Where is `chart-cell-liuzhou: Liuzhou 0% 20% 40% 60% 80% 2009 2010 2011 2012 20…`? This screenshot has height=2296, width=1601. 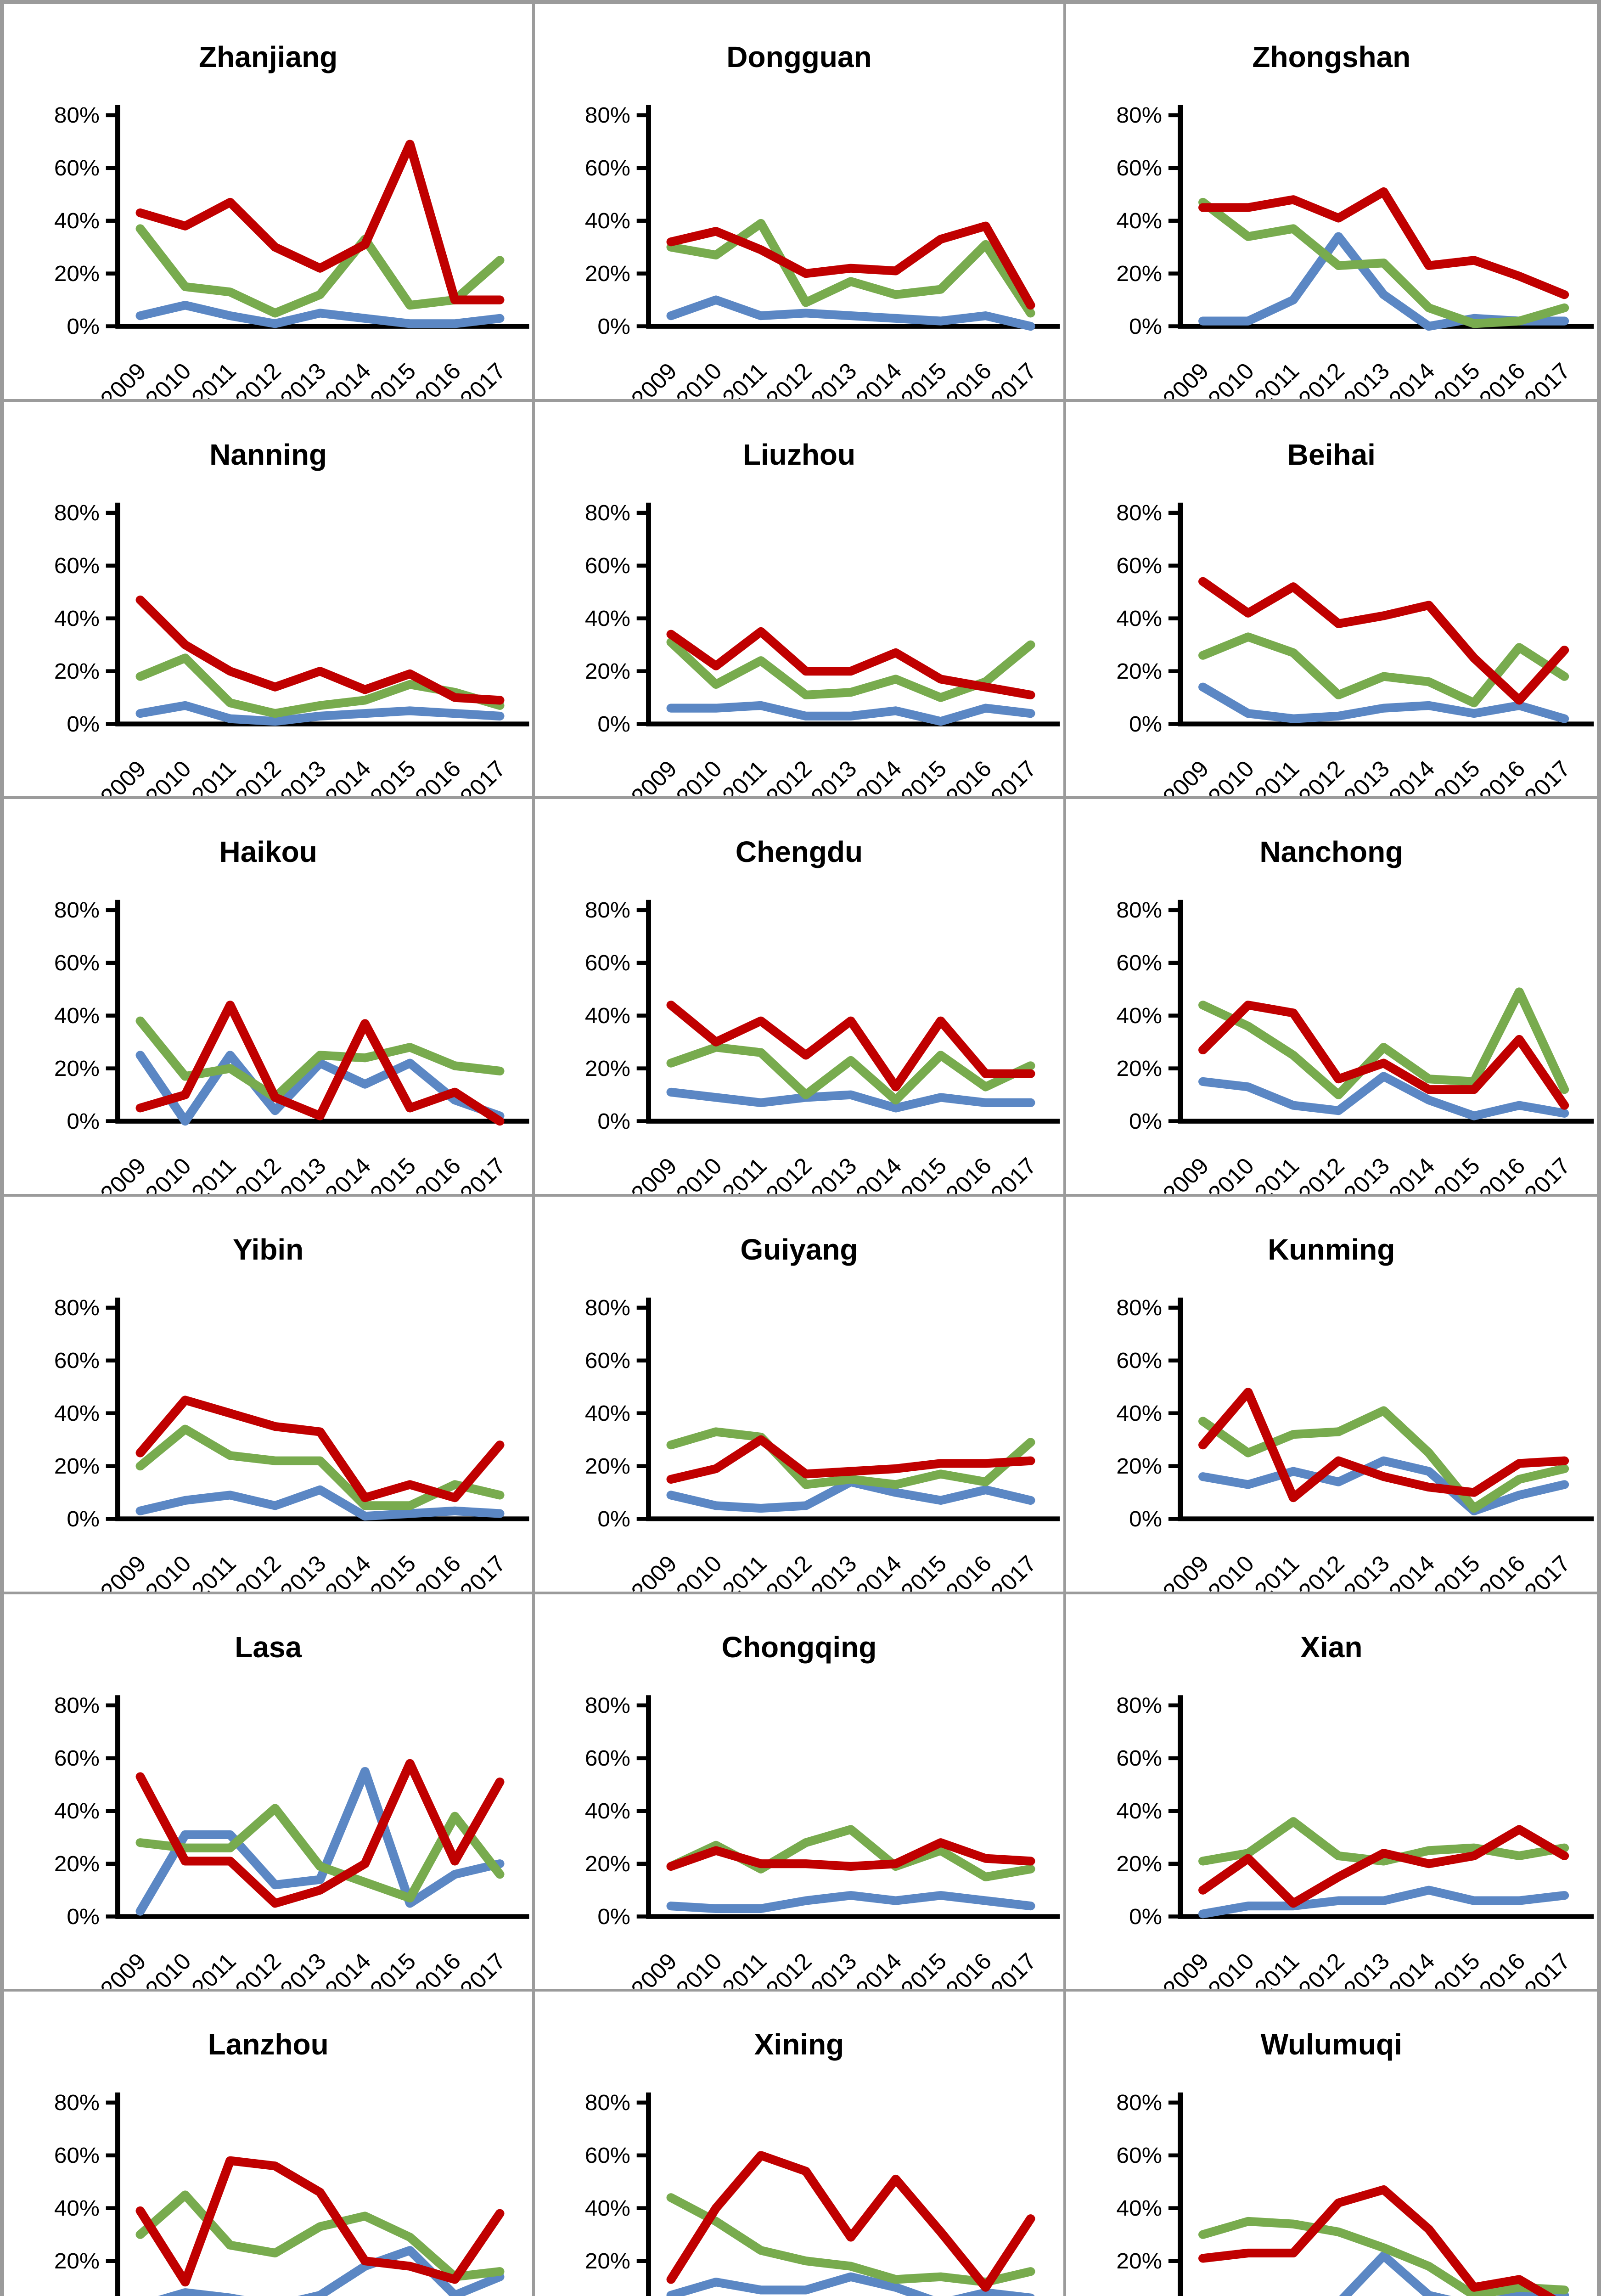
chart-cell-liuzhou: Liuzhou 0% 20% 40% 60% 80% 2009 2010 2011 2012 20… is located at coordinates (800, 600).